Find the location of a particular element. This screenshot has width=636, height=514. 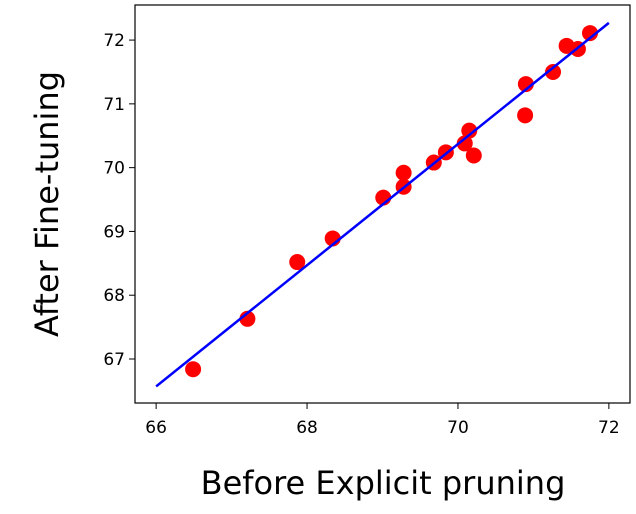

x-tick-label: 70 is located at coordinates (458, 428).